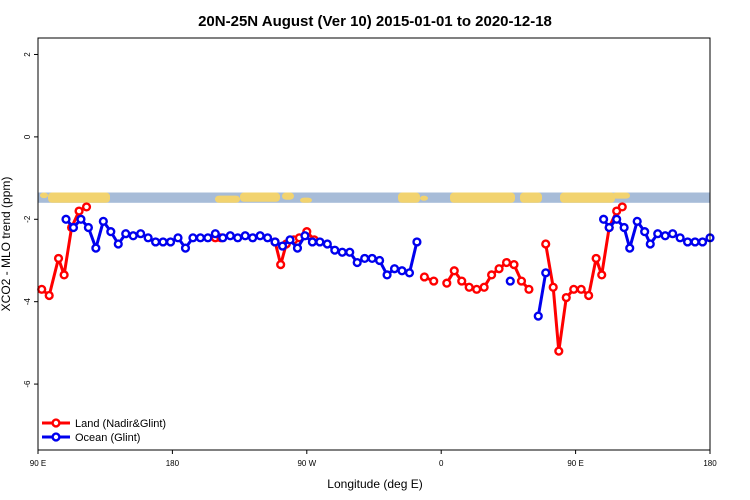  I want to click on y-tick-label: -4, so click(27, 302).